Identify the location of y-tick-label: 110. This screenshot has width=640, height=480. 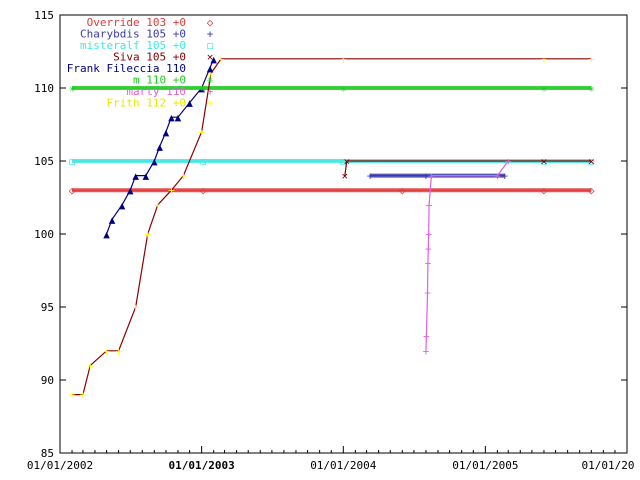
(44, 88).